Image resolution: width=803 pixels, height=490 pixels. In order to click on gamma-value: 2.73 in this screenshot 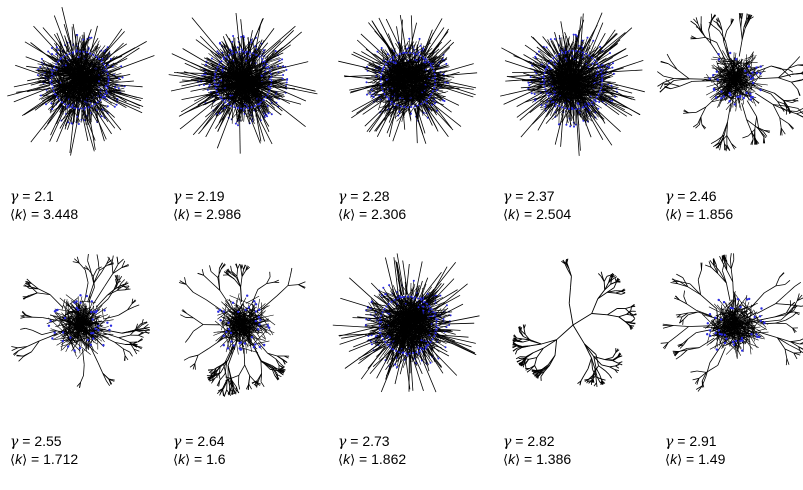, I will do `click(376, 441)`.